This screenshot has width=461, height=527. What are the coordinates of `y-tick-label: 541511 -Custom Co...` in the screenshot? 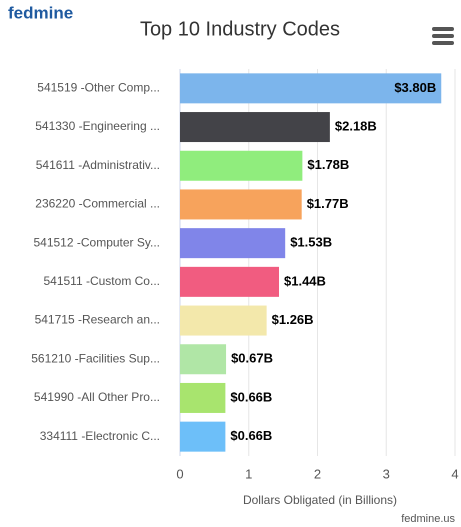 It's located at (101, 281).